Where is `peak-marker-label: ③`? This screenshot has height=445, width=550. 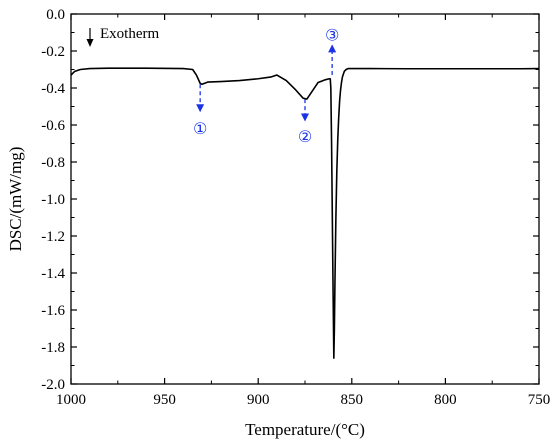 peak-marker-label: ③ is located at coordinates (332, 34).